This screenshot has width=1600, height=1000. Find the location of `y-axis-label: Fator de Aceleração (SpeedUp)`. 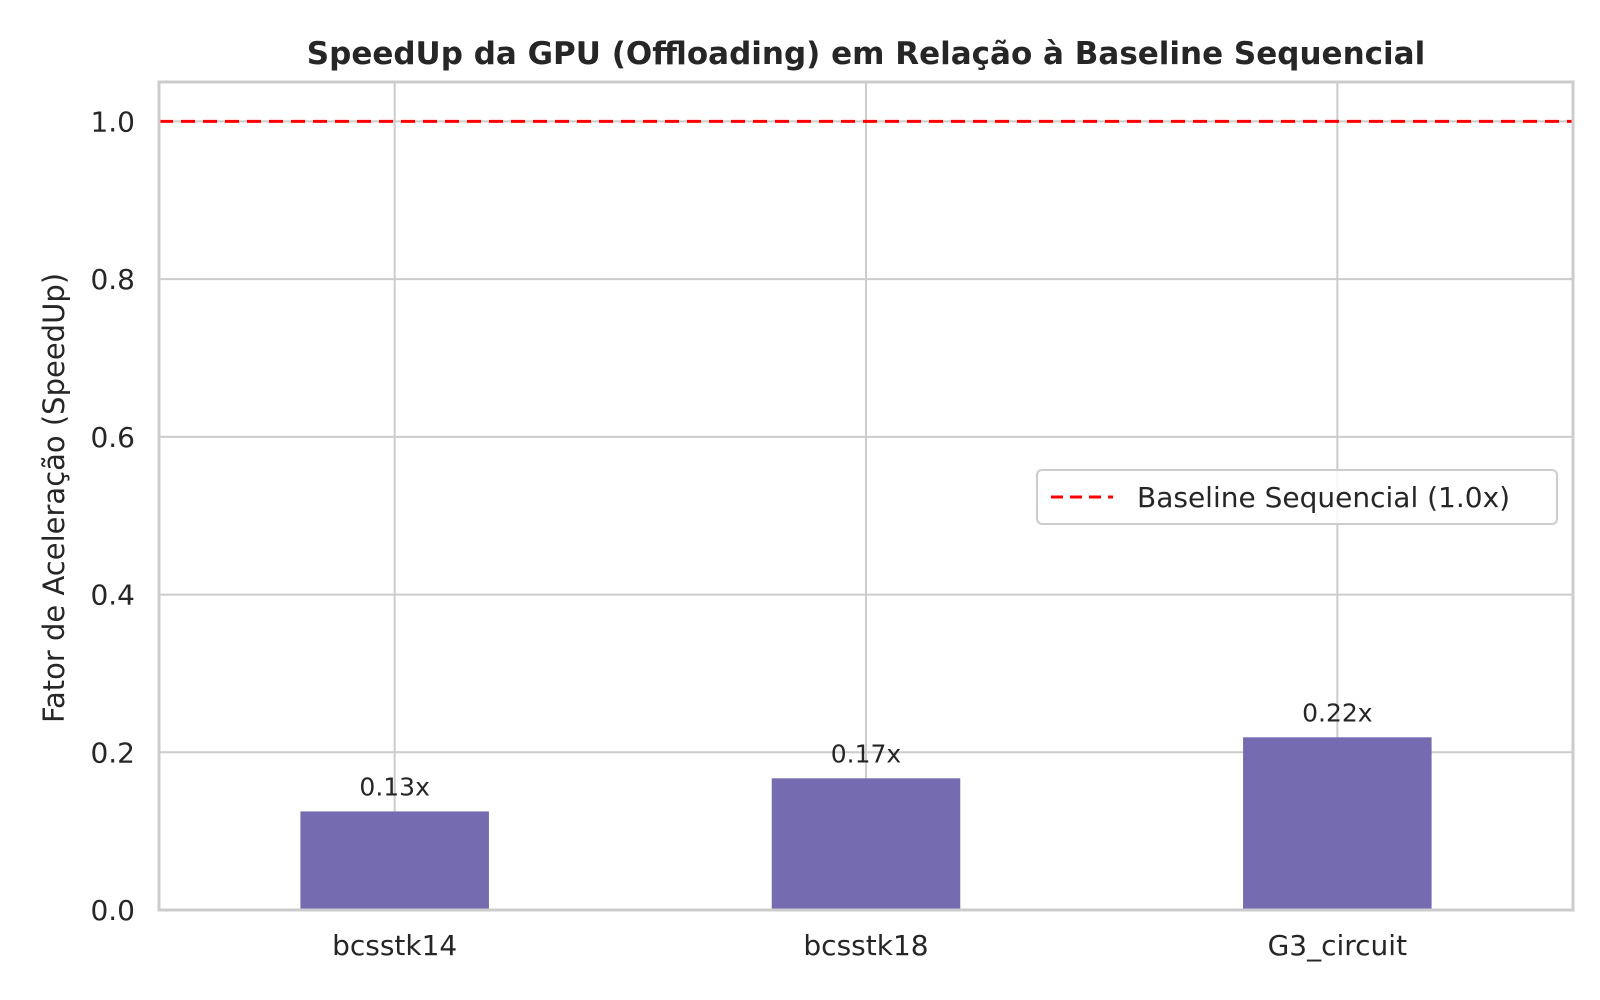

y-axis-label: Fator de Aceleração (SpeedUp) is located at coordinates (54, 498).